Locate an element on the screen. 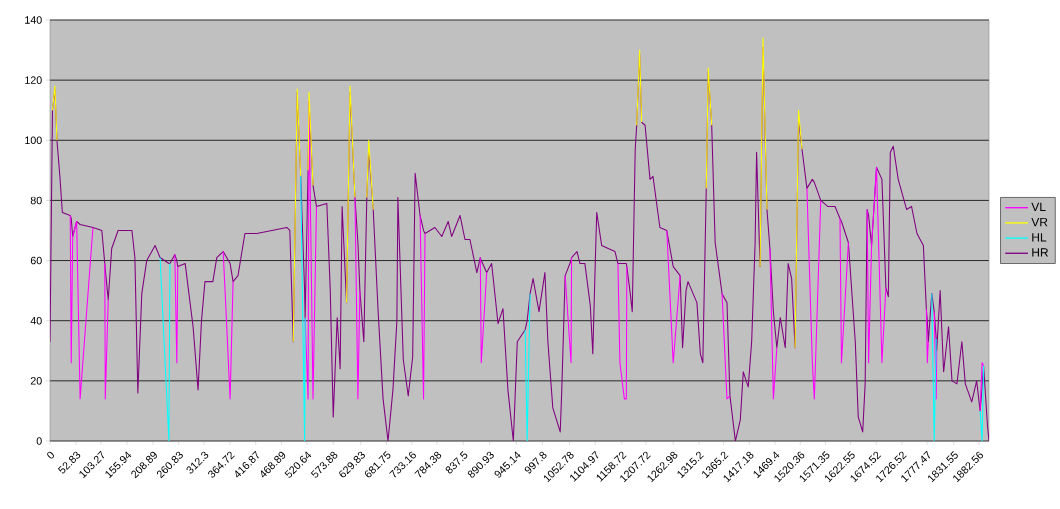 The image size is (1060, 509). legend-label: HR is located at coordinates (1040, 252).